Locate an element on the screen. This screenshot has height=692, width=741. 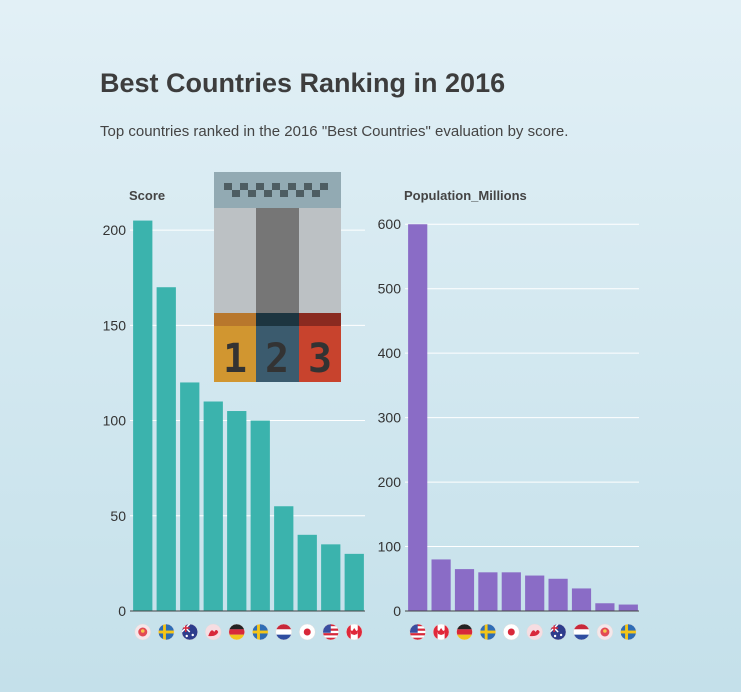
score-y-tick-label: 0 is located at coordinates (122, 611).